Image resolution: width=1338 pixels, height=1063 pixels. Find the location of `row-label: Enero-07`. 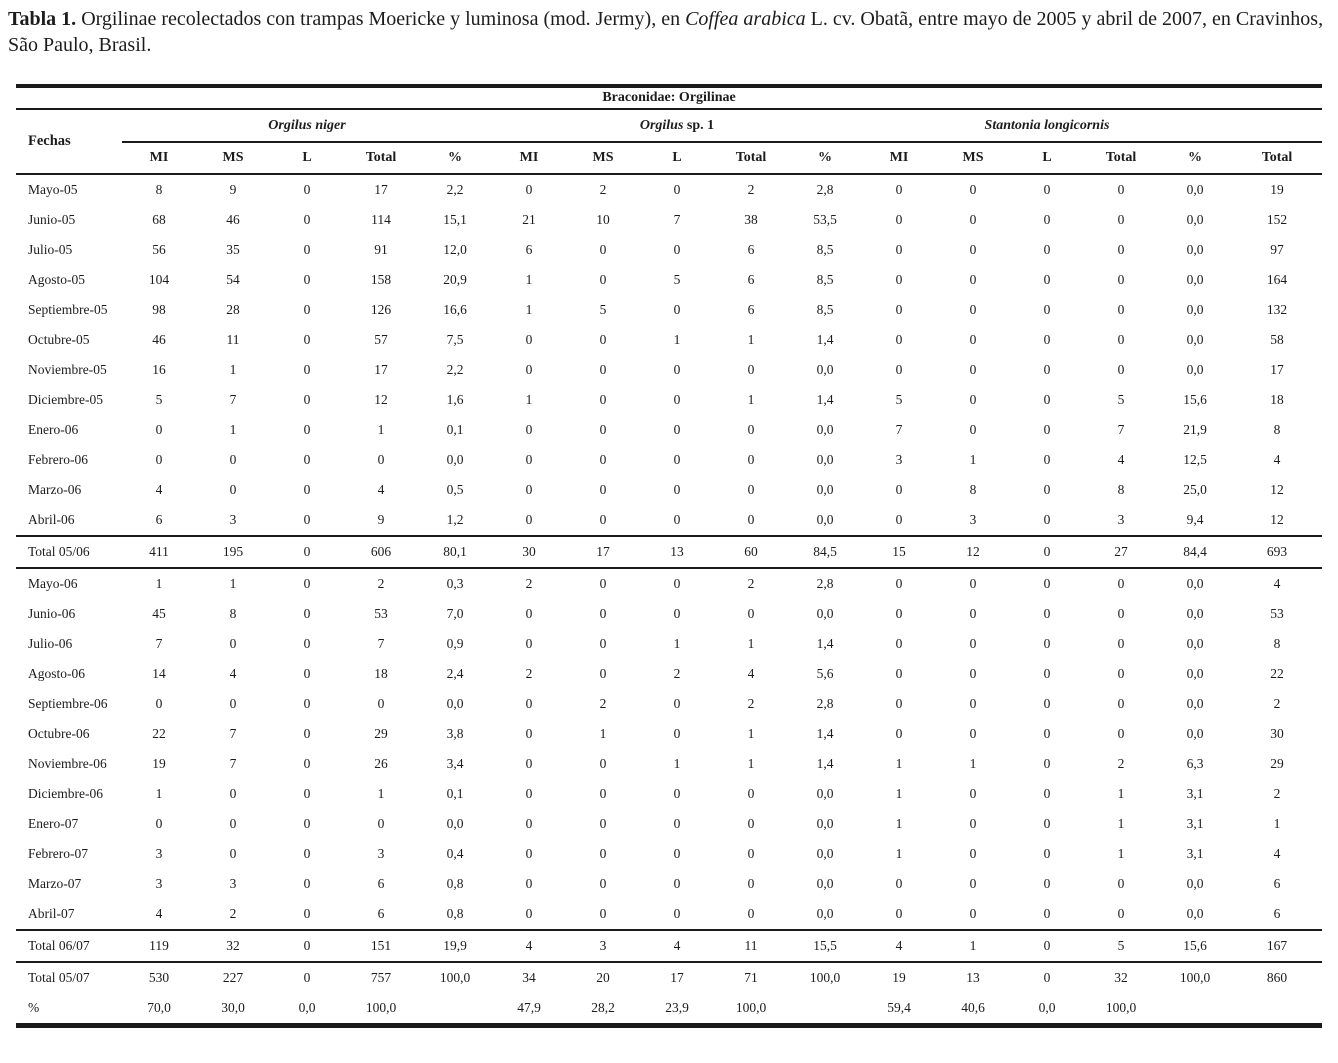

row-label: Enero-07 is located at coordinates (53, 823).